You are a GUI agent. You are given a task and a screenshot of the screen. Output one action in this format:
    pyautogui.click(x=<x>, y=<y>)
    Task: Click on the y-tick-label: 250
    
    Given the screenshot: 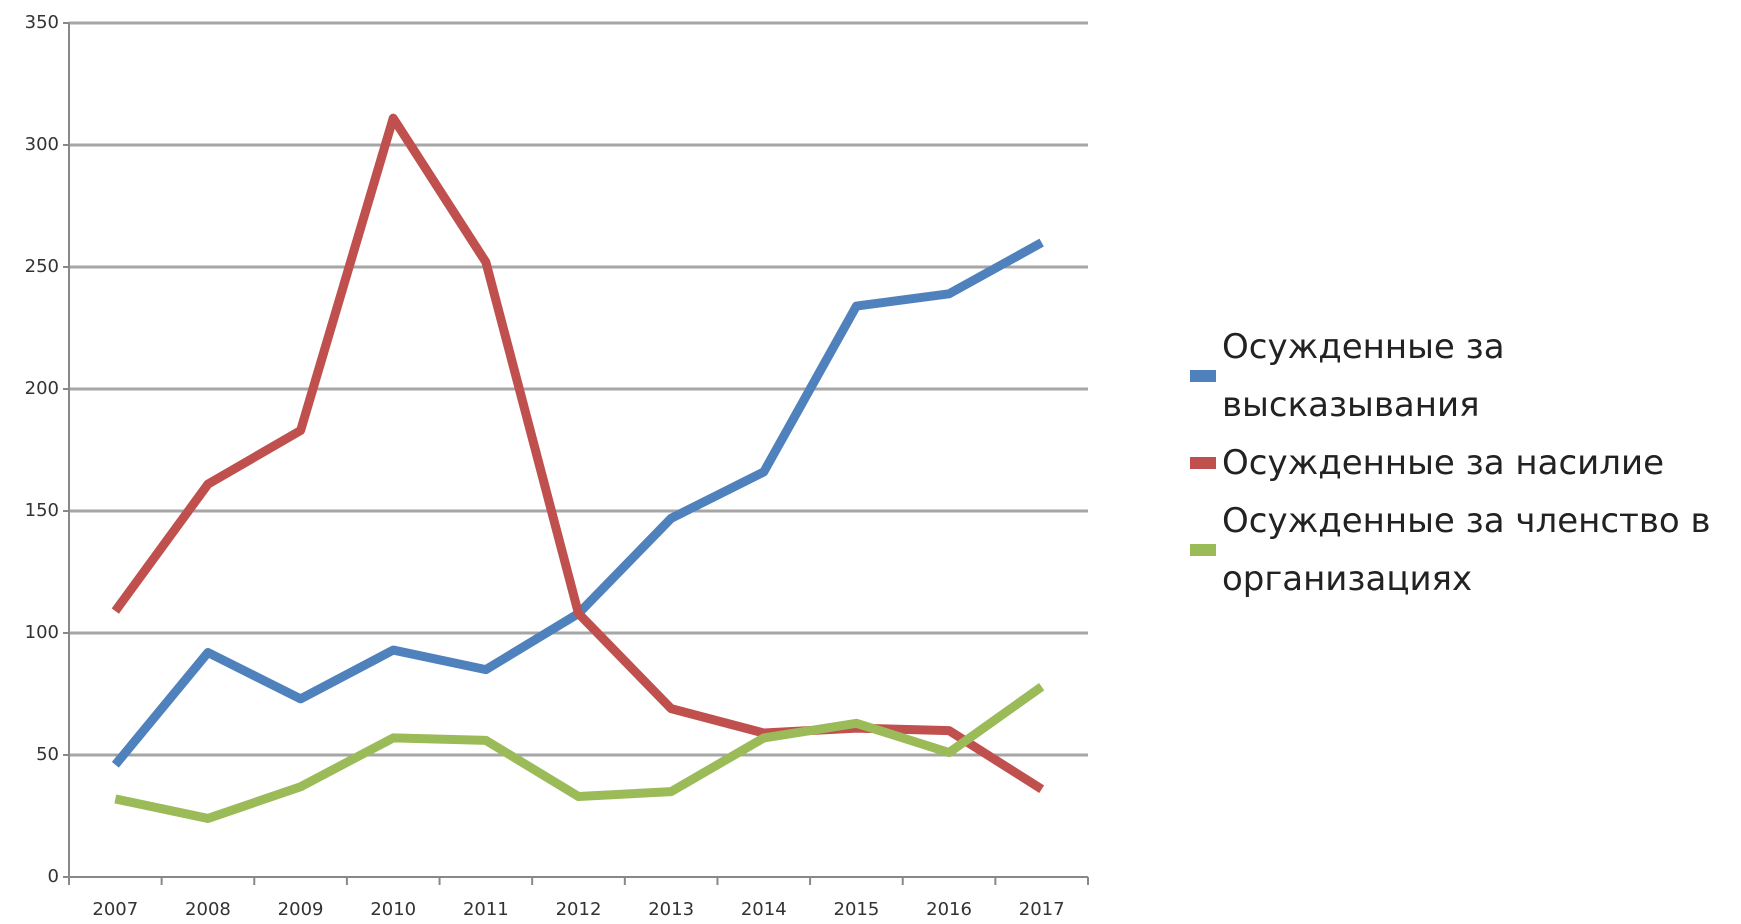 What is the action you would take?
    pyautogui.click(x=42, y=266)
    